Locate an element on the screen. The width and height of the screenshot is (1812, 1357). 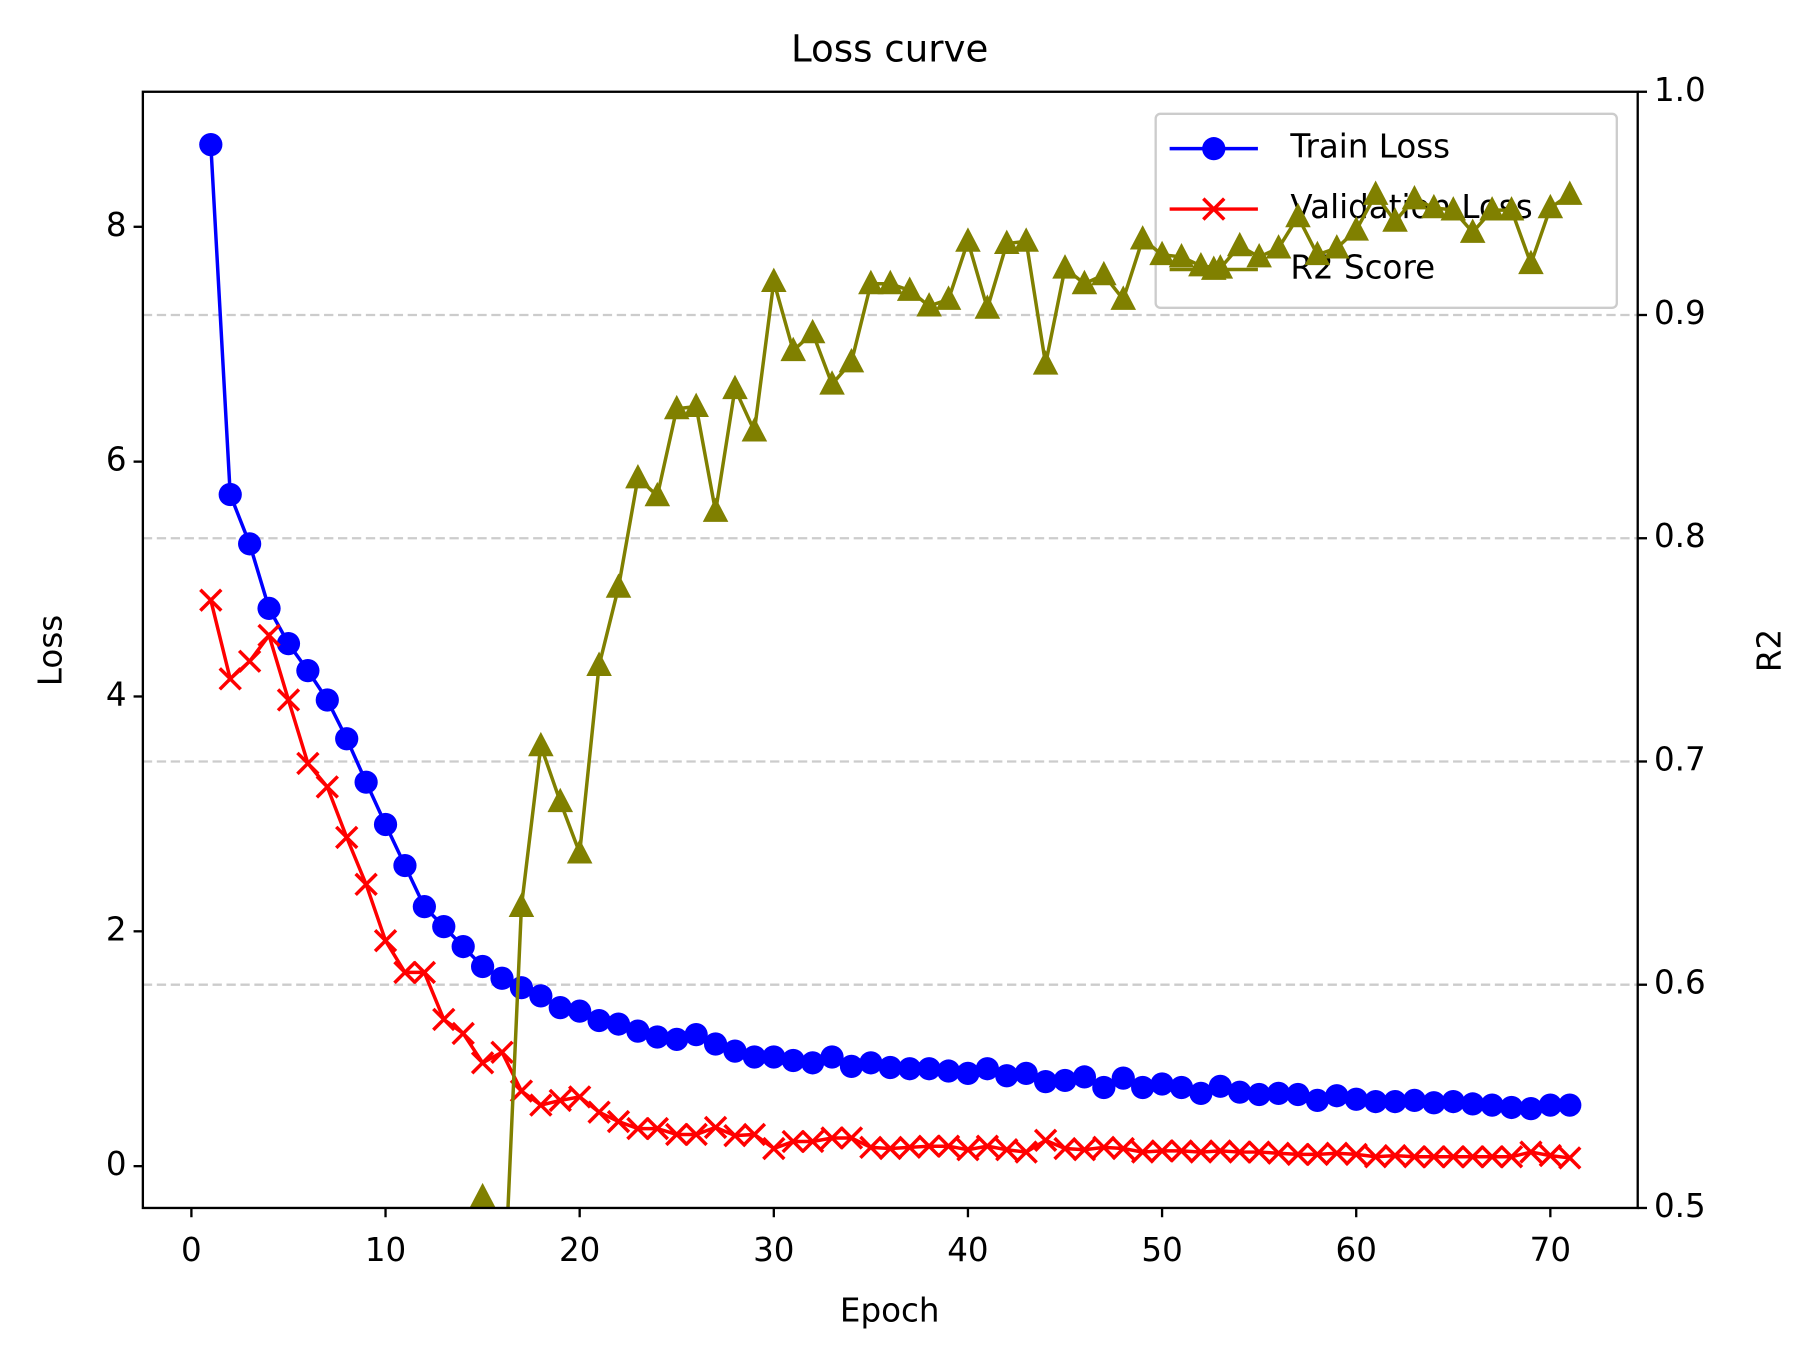
legend-marker is located at coordinates (1214, 149).